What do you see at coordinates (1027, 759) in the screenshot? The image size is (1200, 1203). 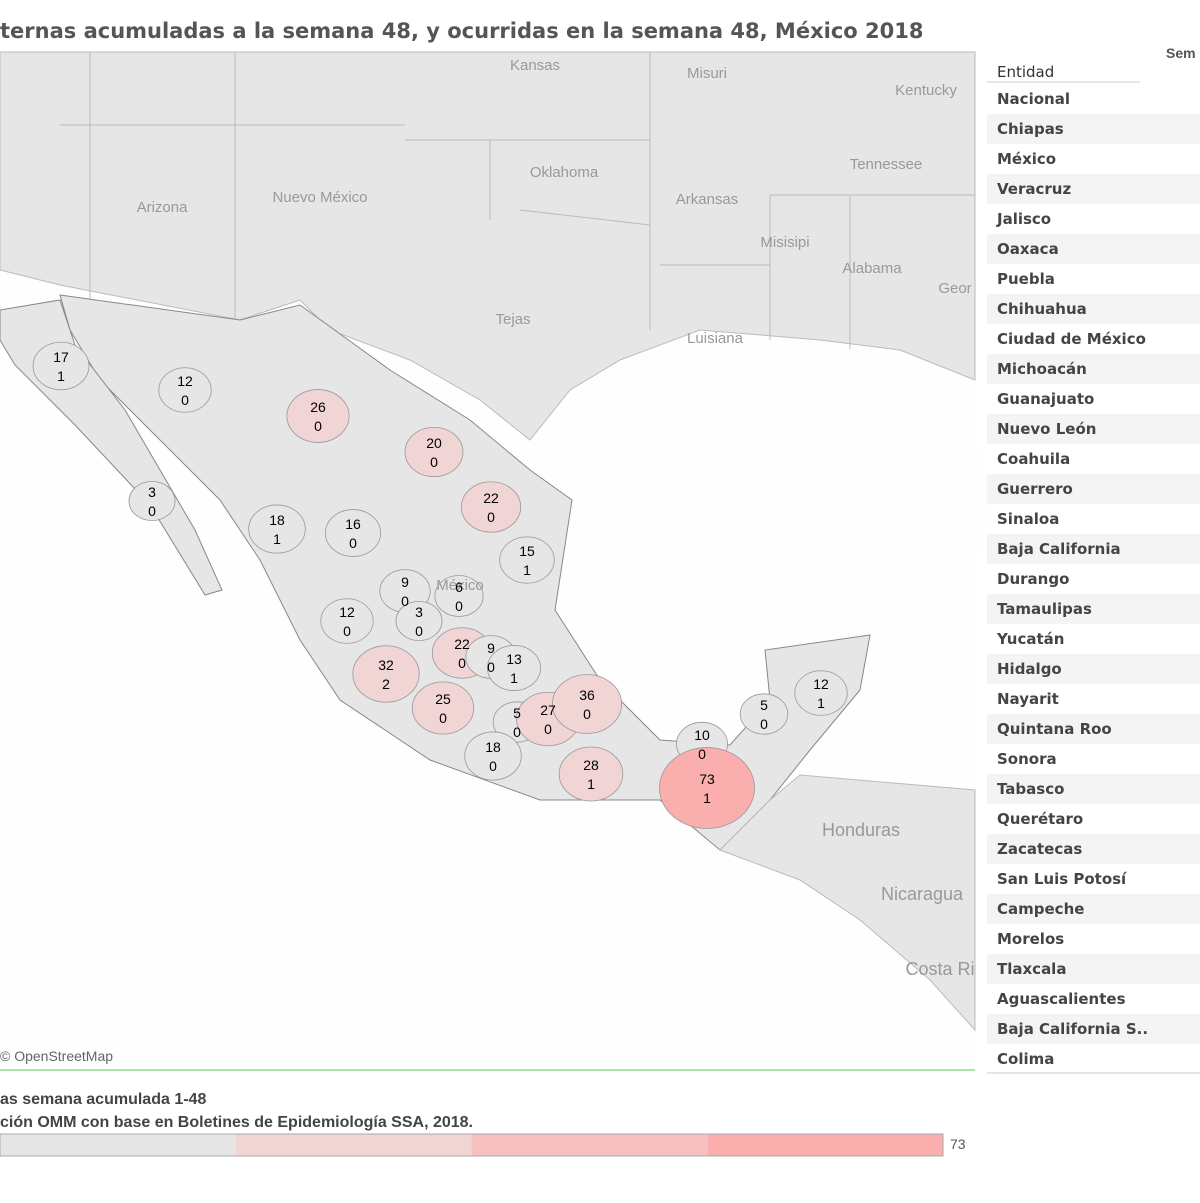 I see `row-label: Sonora` at bounding box center [1027, 759].